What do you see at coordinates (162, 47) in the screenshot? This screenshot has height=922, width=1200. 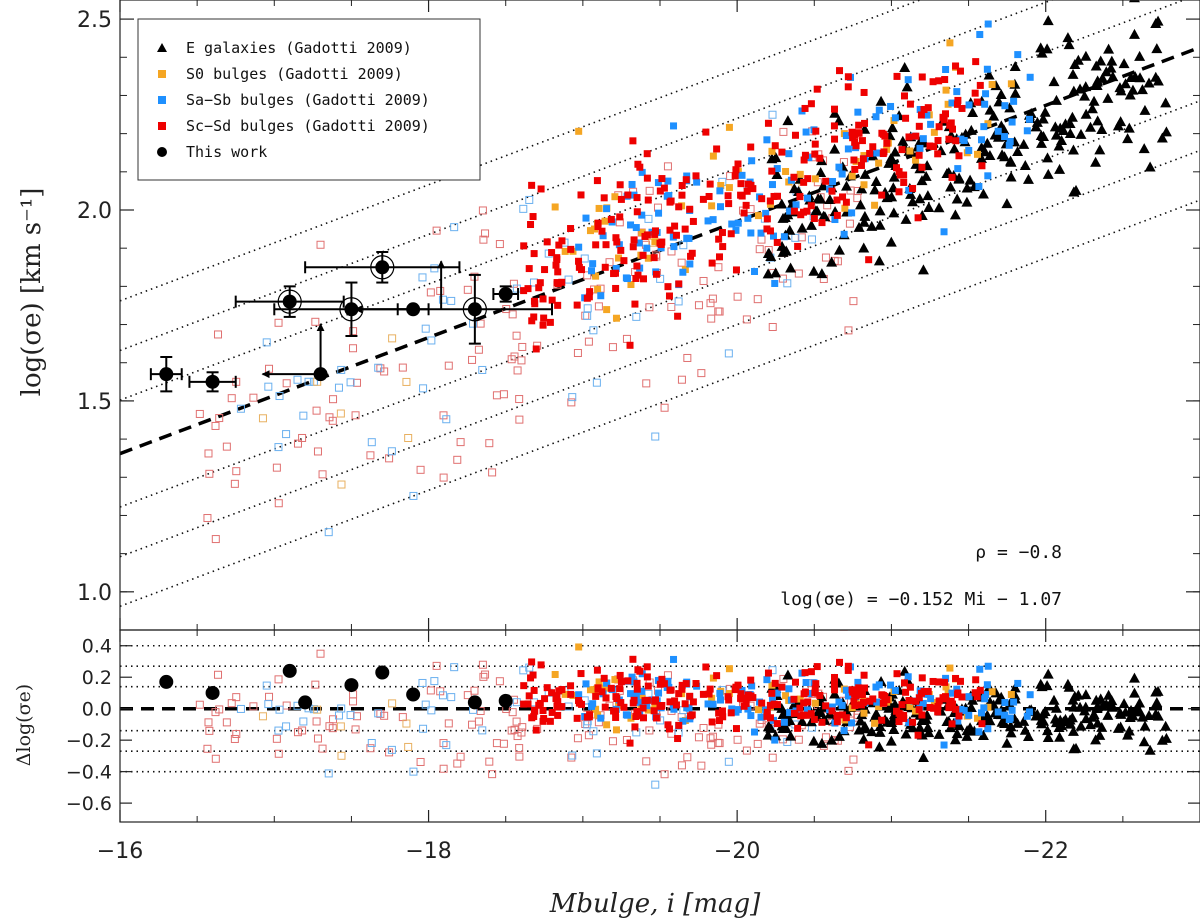 I see `legend-marker-triangle` at bounding box center [162, 47].